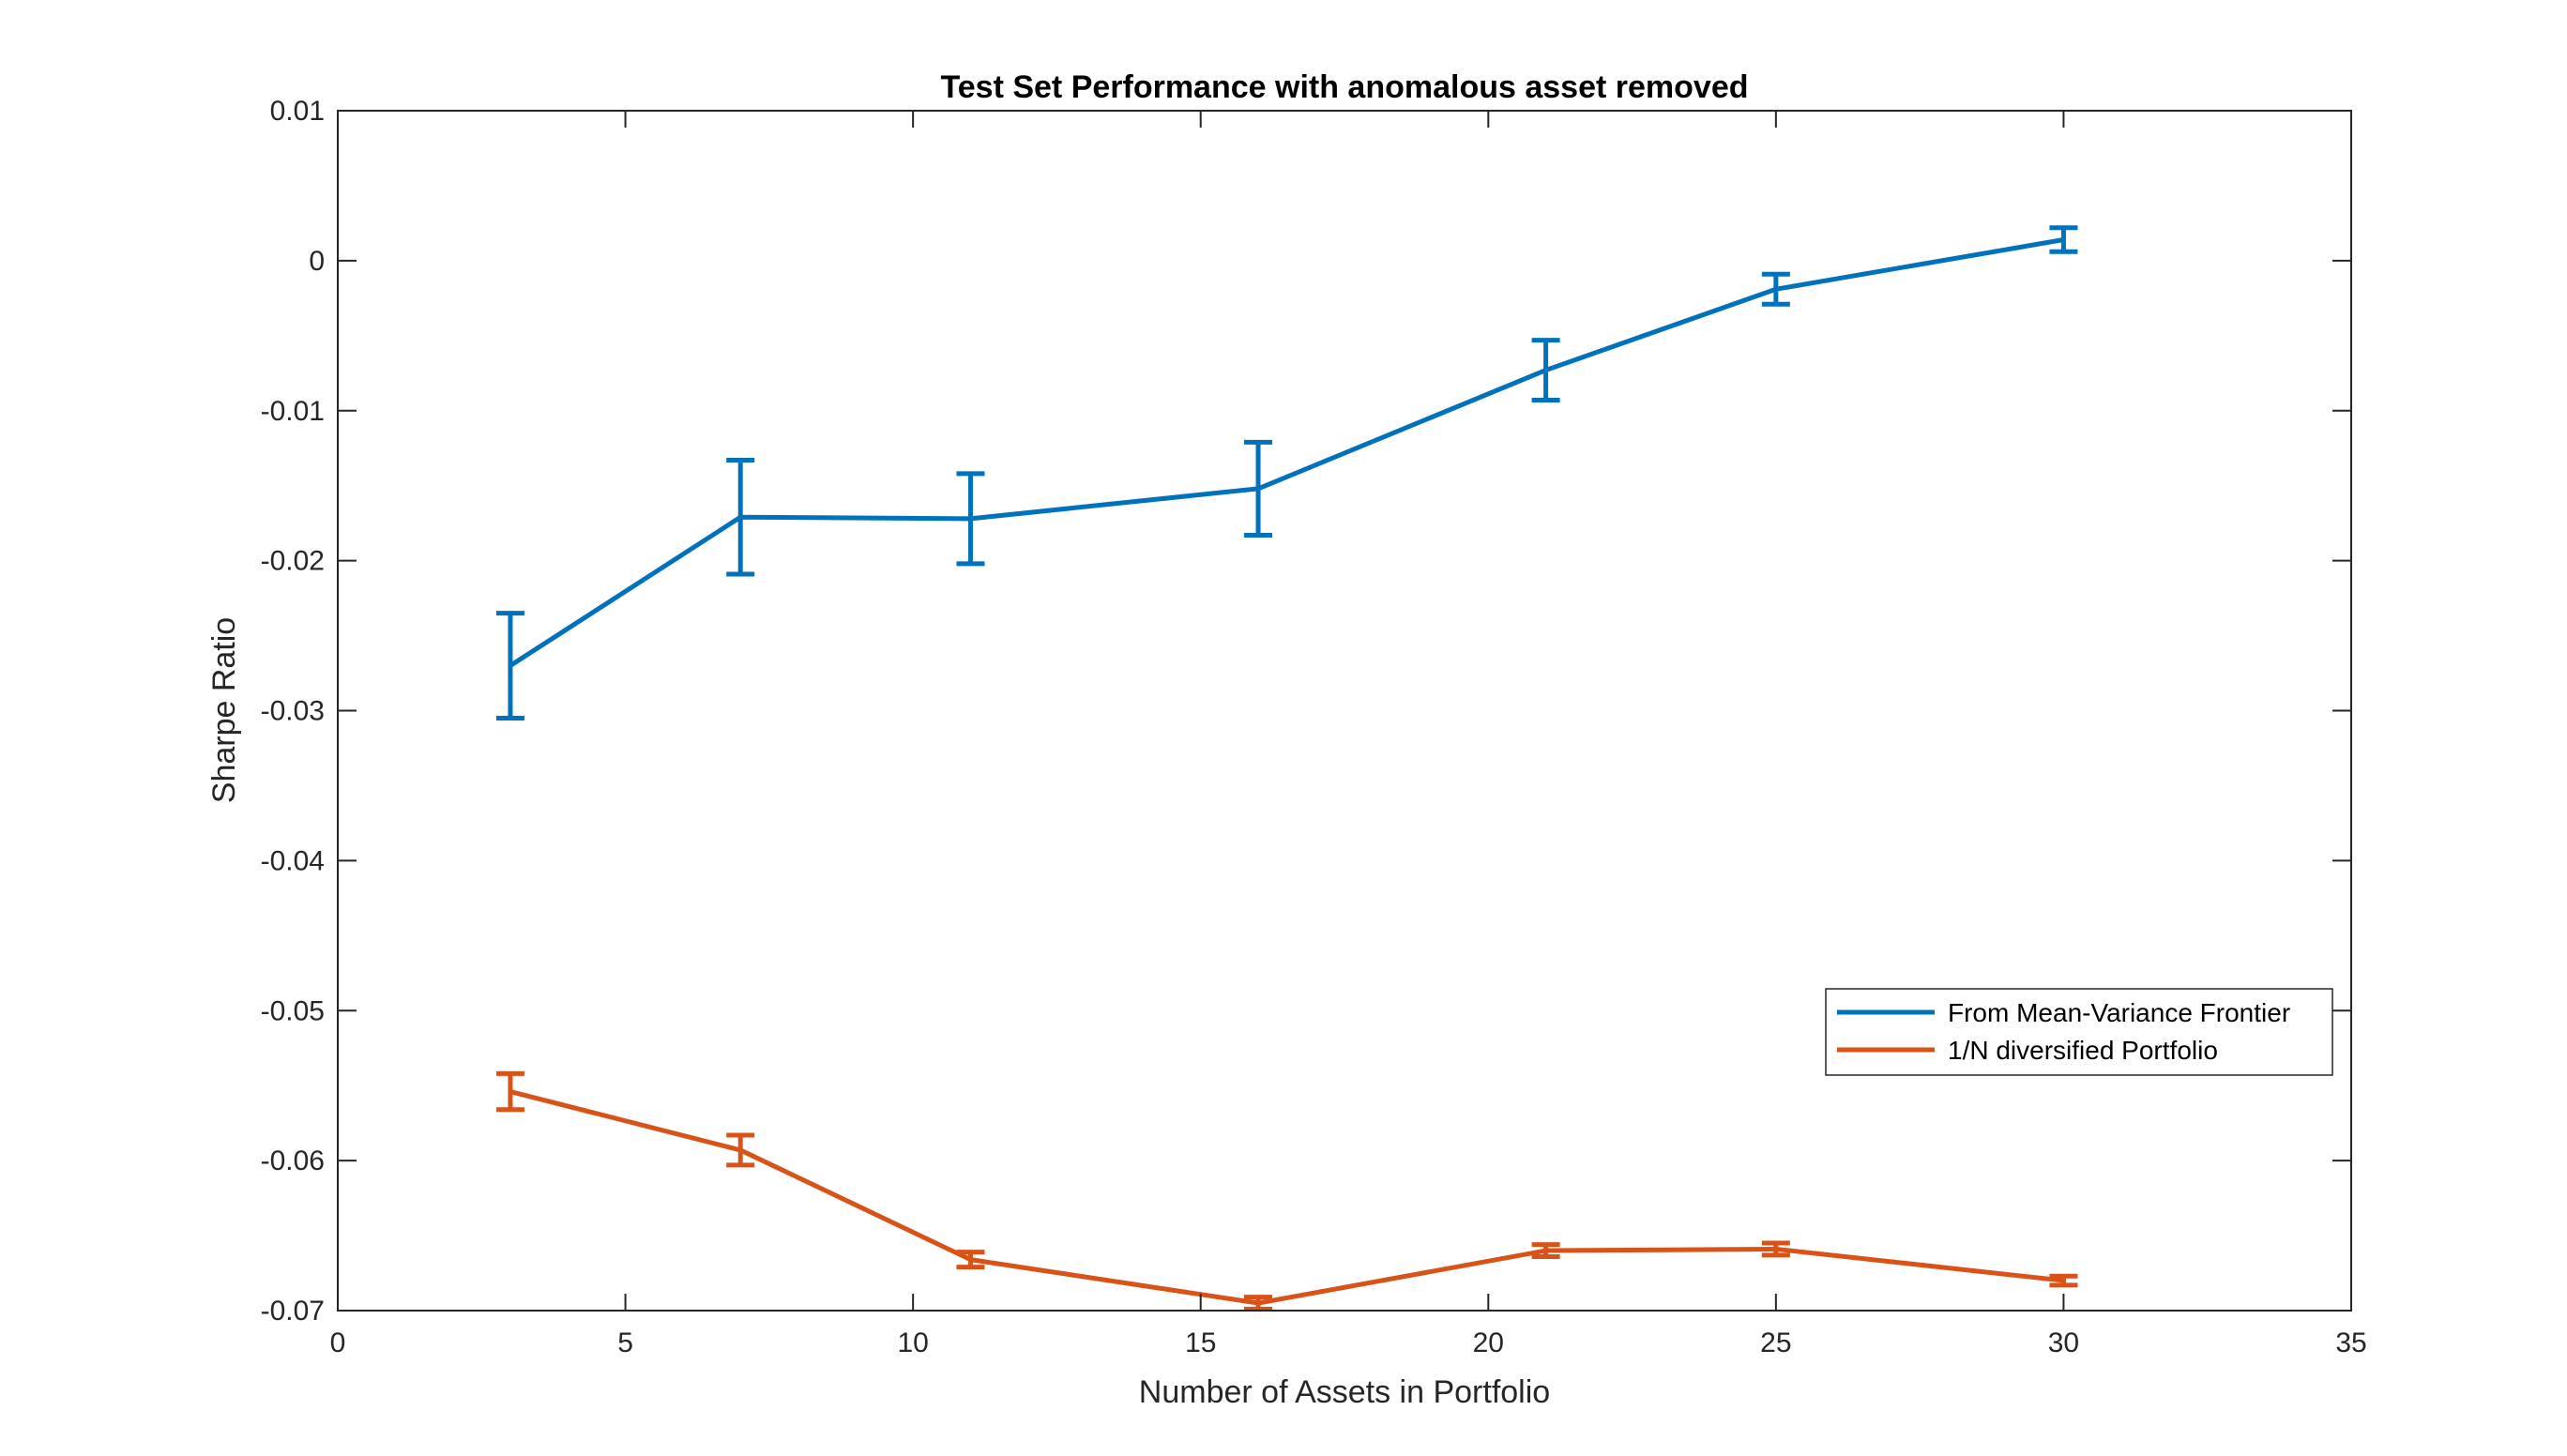  What do you see at coordinates (293, 711) in the screenshot?
I see `y-tick-label: -0.03` at bounding box center [293, 711].